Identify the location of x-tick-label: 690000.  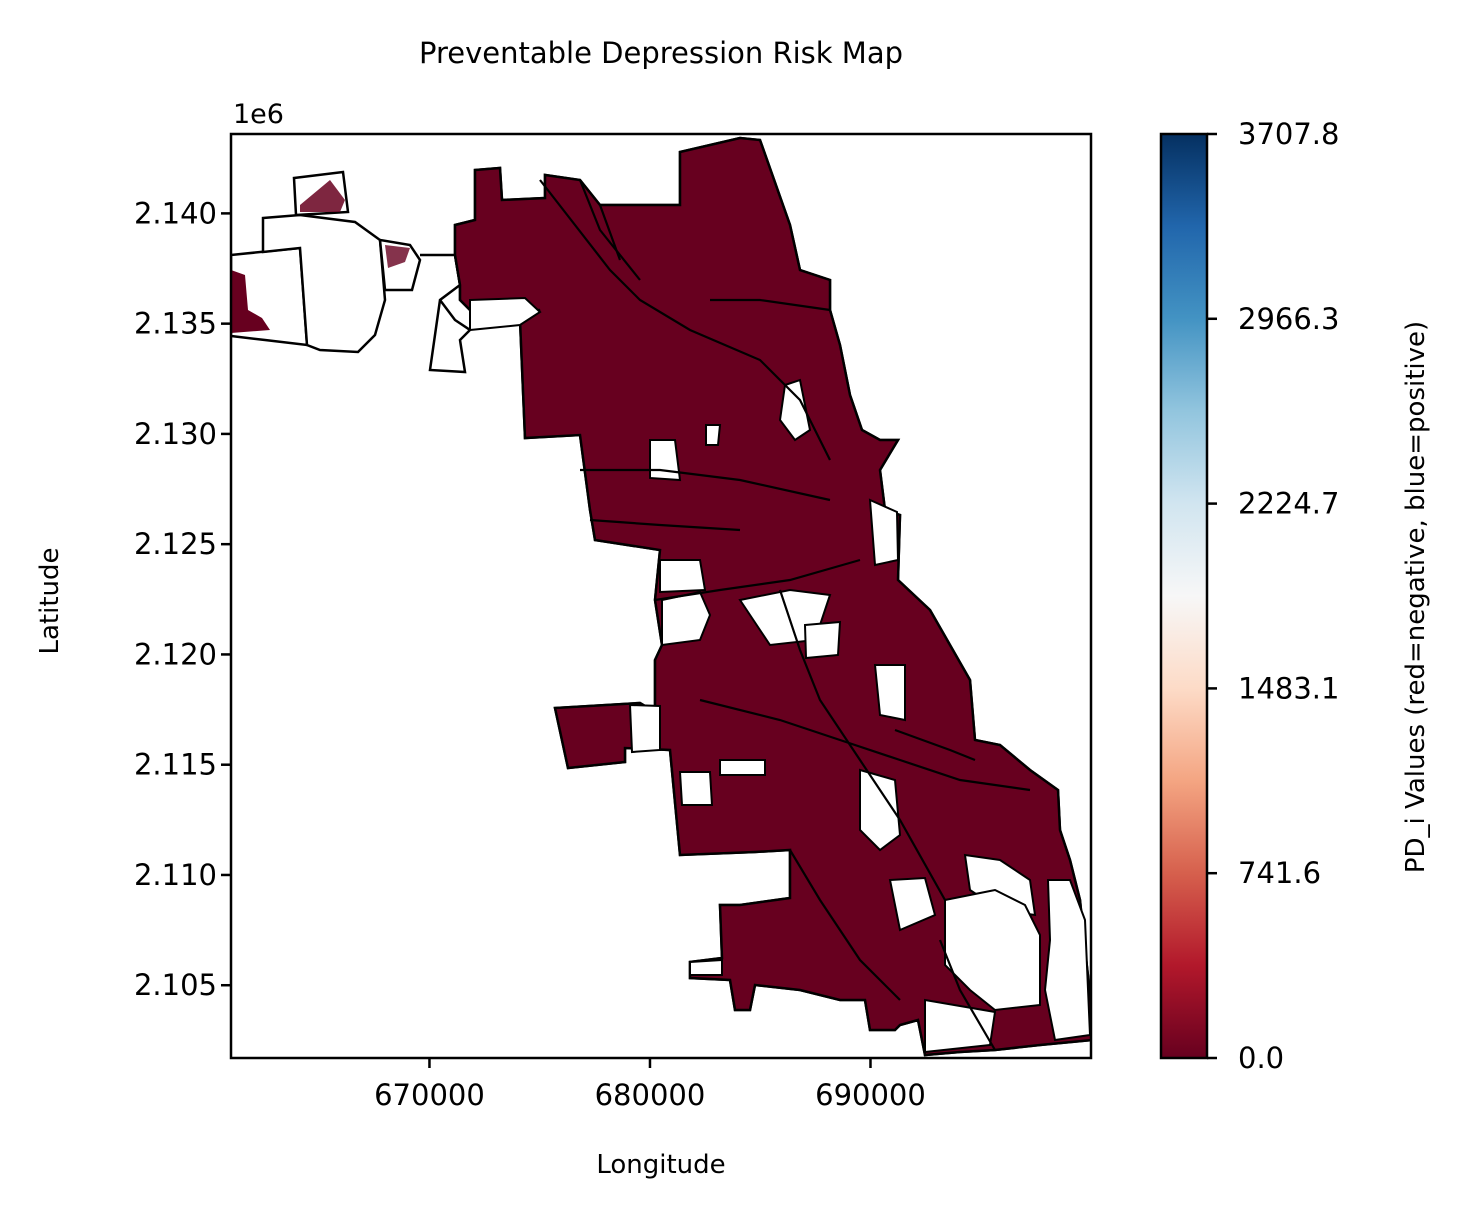
(870, 1095).